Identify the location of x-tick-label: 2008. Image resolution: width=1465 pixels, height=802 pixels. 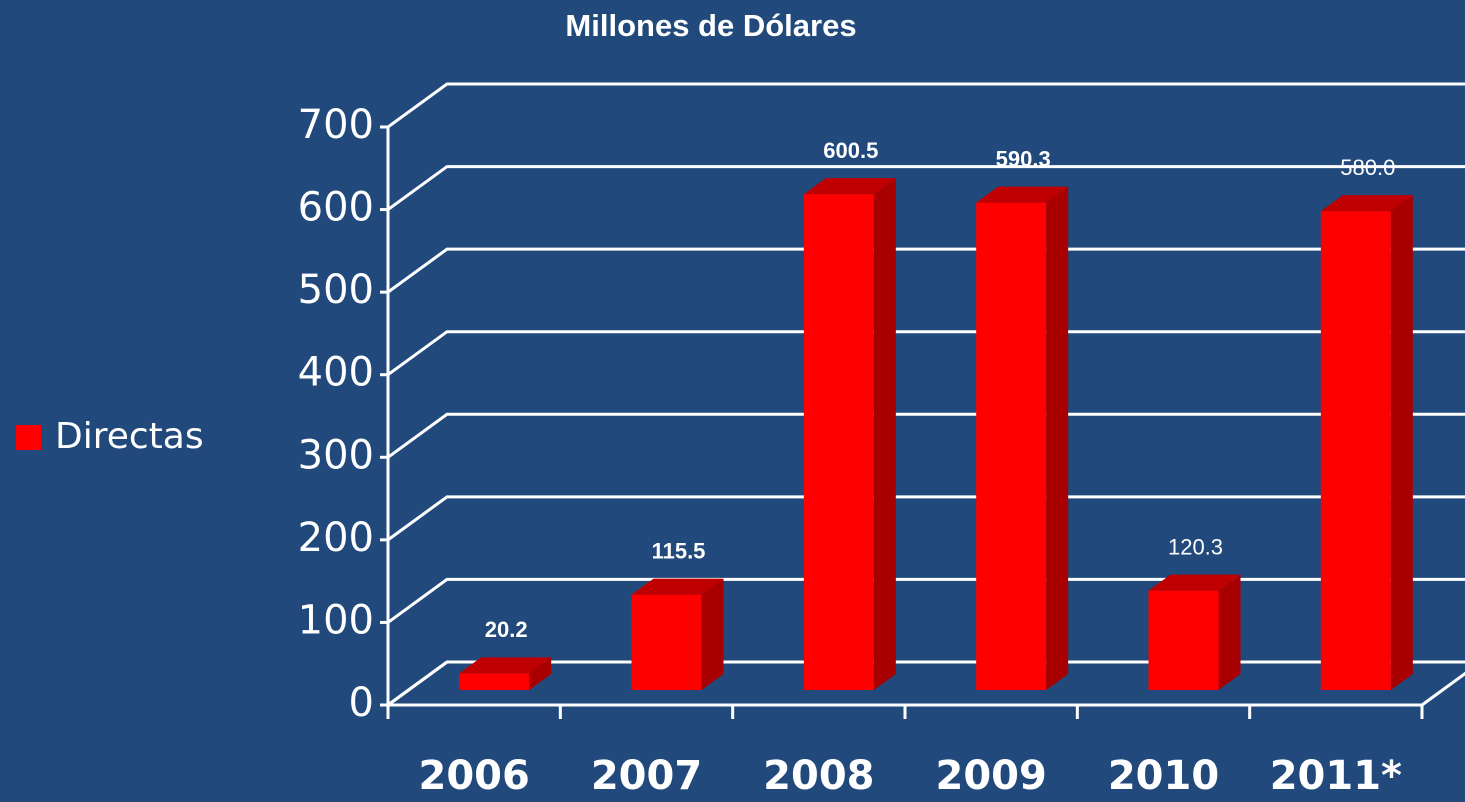
(818, 776).